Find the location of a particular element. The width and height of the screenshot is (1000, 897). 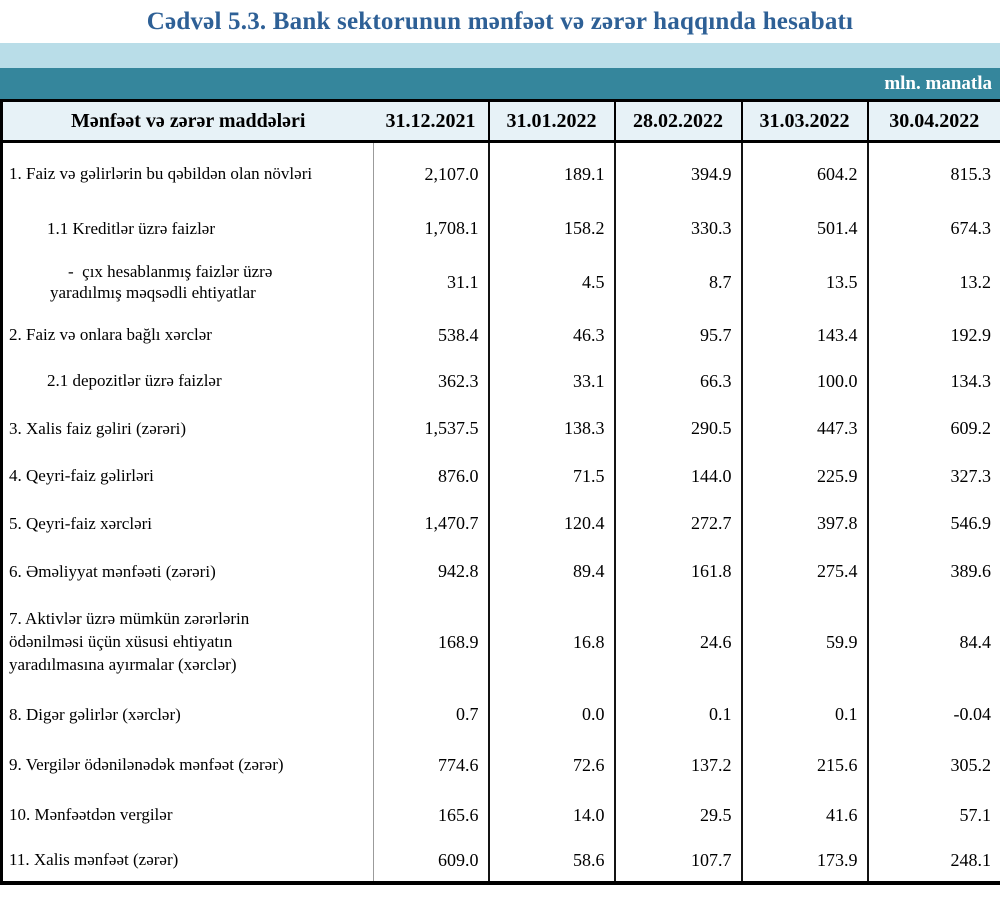

unit-label: mln. manatla is located at coordinates (938, 83).